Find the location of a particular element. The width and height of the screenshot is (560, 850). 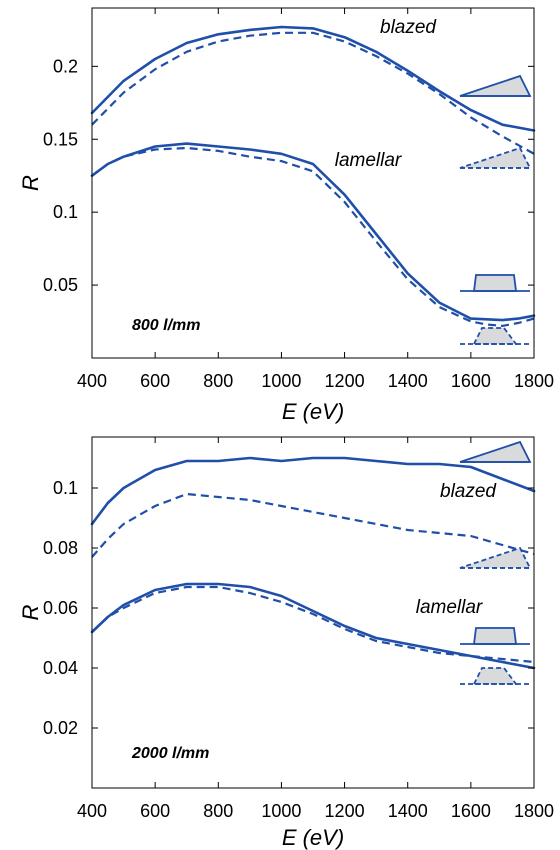

y-tick-label: 0.08 is located at coordinates (60, 548).